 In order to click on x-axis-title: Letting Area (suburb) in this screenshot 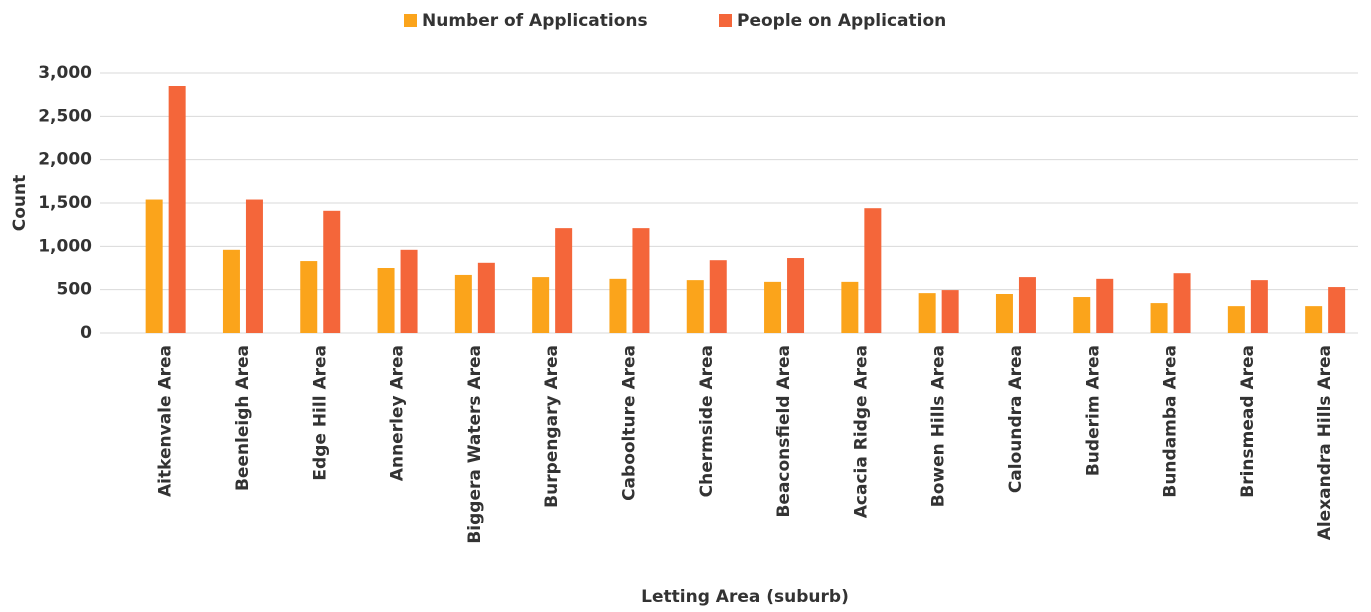, I will do `click(745, 597)`.